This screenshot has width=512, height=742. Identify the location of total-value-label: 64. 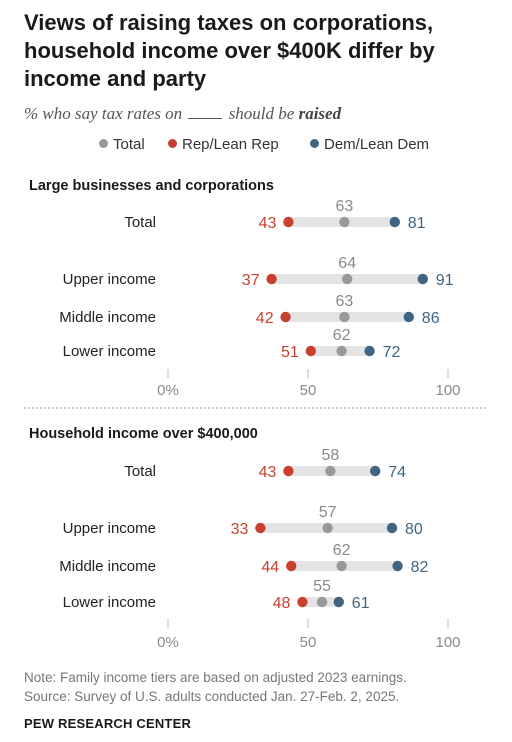
(347, 263).